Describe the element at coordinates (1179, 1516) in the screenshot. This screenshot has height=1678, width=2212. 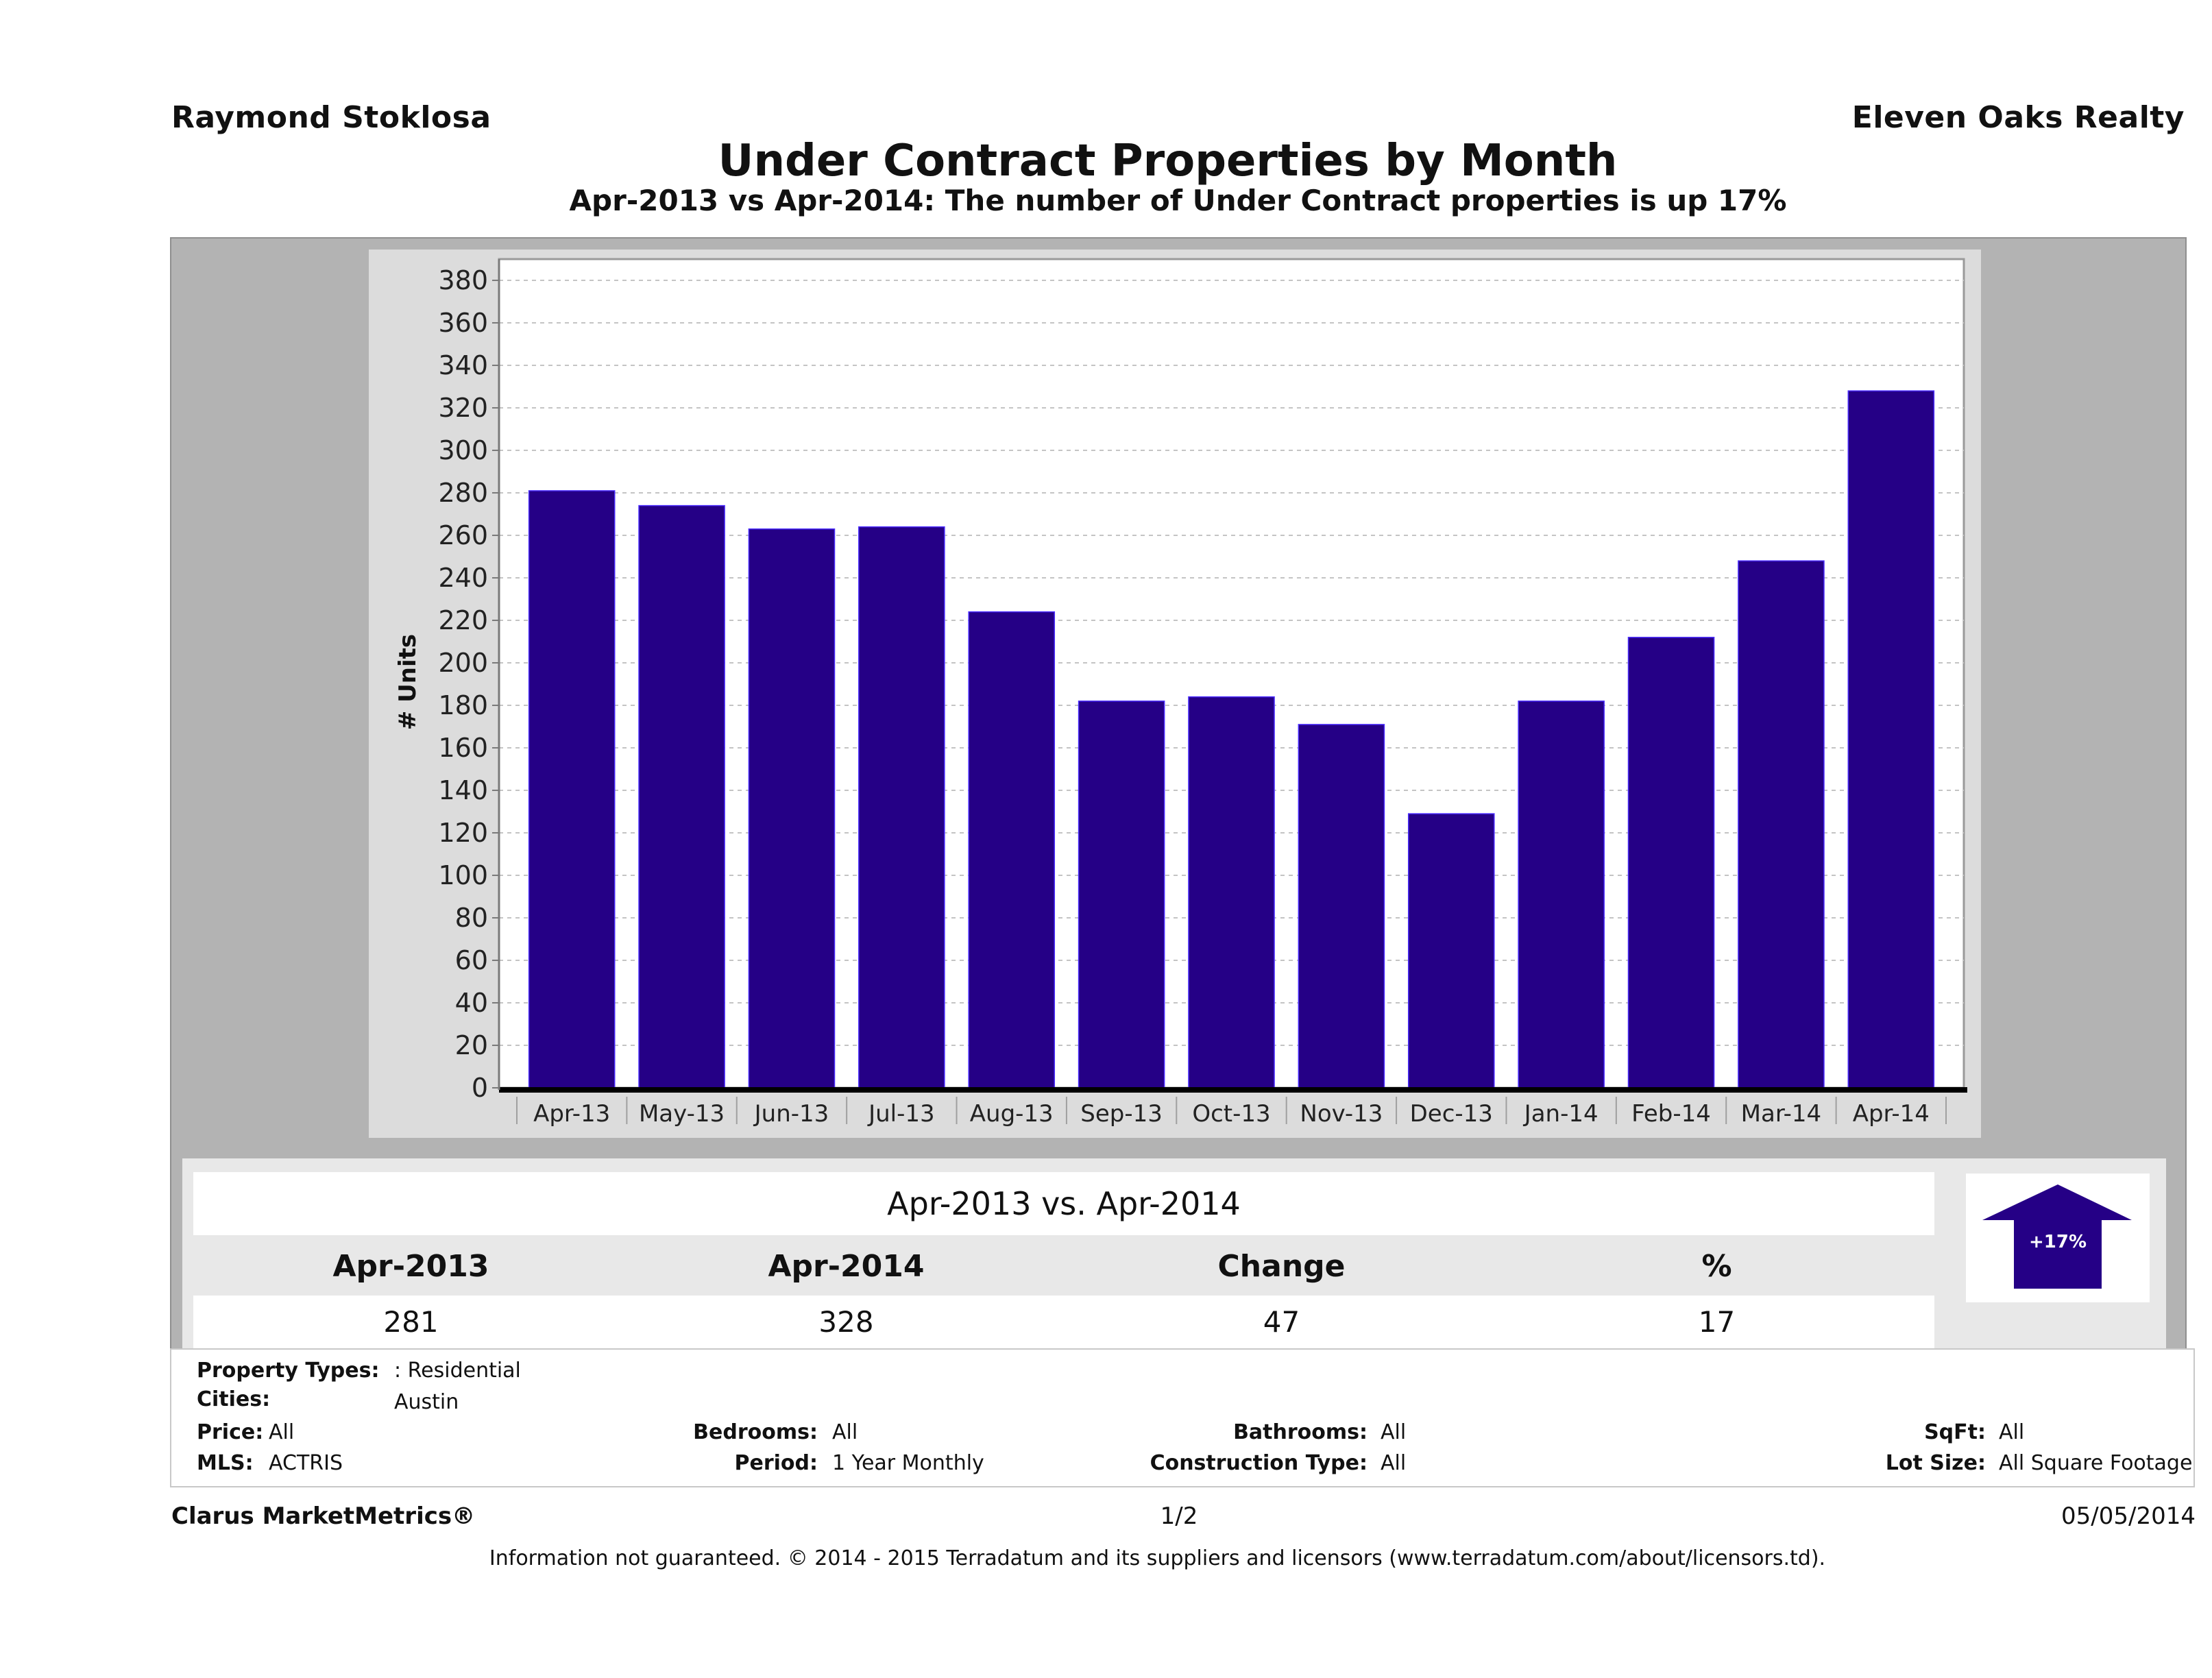
I see `page-number: 1/2` at that location.